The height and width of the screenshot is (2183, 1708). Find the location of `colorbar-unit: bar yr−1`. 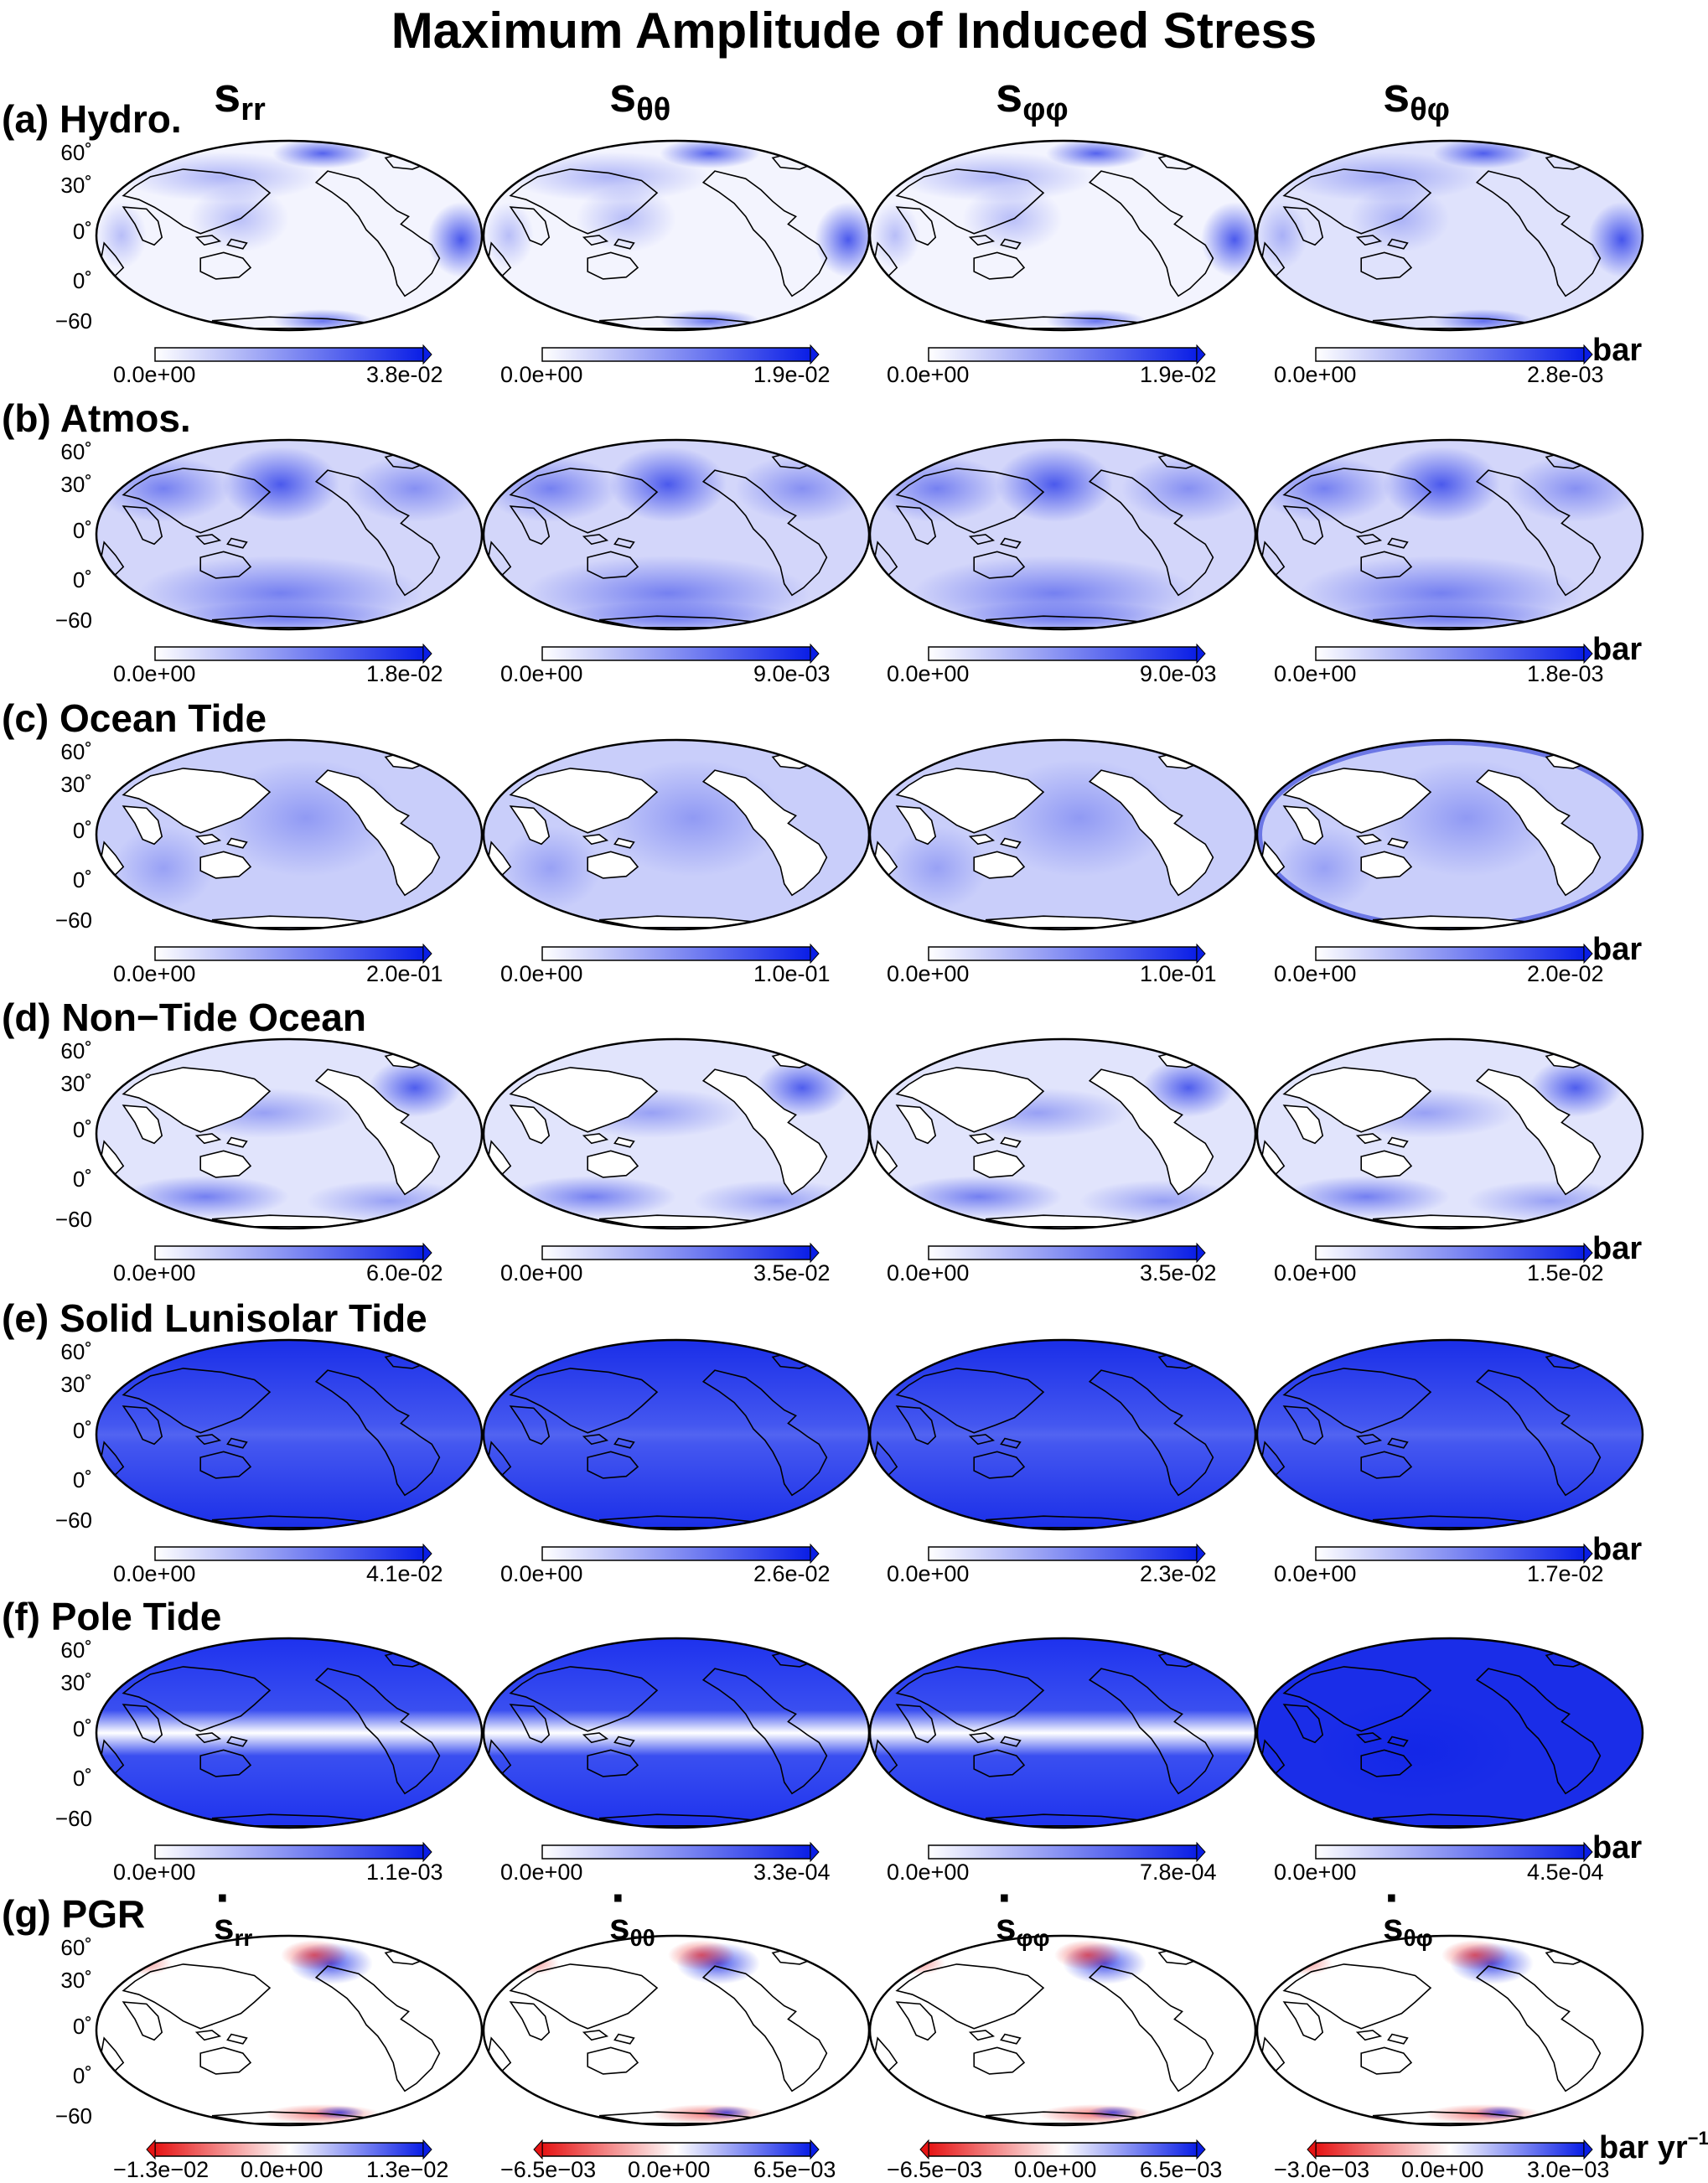

colorbar-unit: bar yr−1 is located at coordinates (1654, 2146).